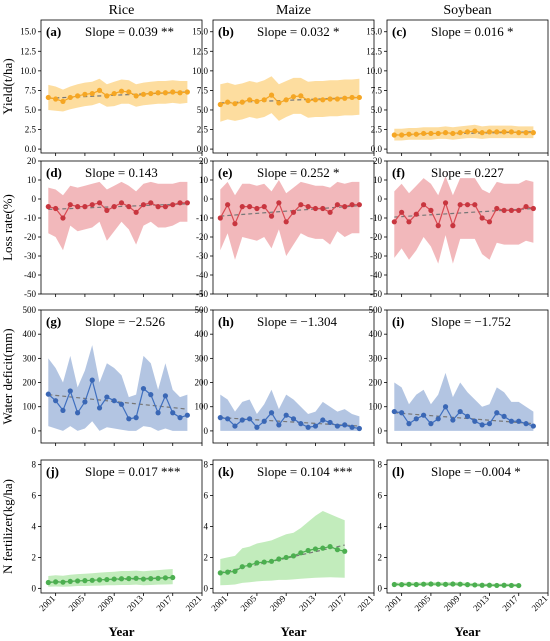 The height and width of the screenshot is (641, 550). Describe the element at coordinates (293, 10) in the screenshot. I see `column-title-maize: Maize` at that location.